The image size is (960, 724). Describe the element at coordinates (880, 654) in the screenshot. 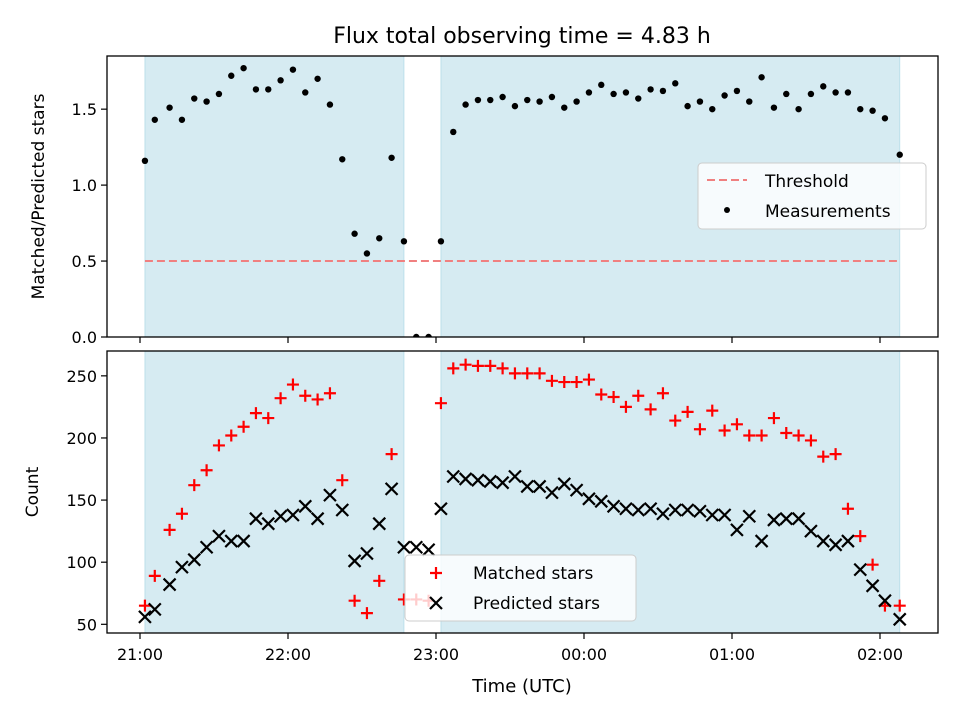

I see `x-tick-label: 02:00` at that location.